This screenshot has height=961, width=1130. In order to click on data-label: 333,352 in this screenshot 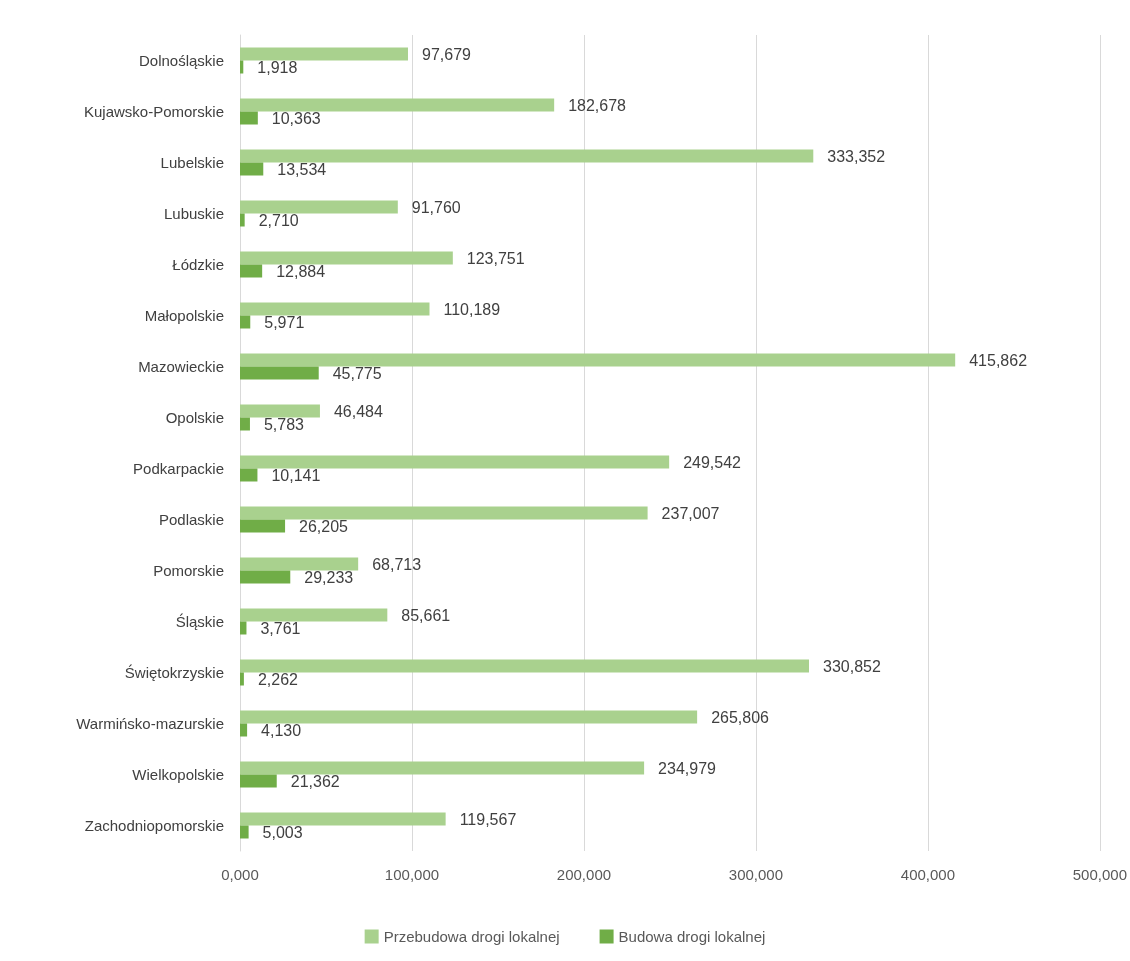, I will do `click(856, 156)`.